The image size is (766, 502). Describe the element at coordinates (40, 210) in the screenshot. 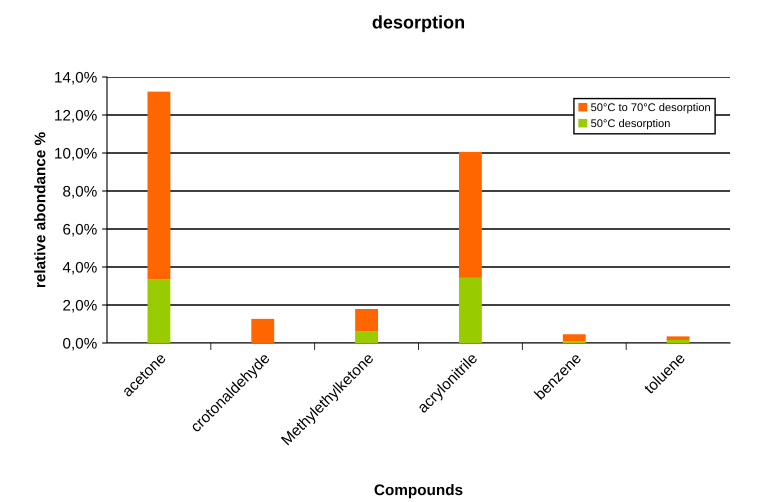

I see `y-axis-title: relative abondance %` at that location.